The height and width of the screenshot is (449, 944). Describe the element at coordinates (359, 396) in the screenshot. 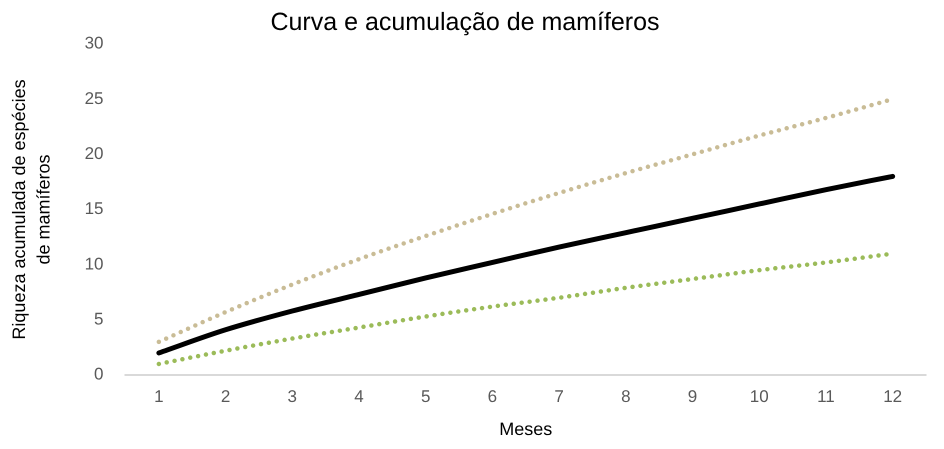

I see `x-tick-label: 4` at that location.